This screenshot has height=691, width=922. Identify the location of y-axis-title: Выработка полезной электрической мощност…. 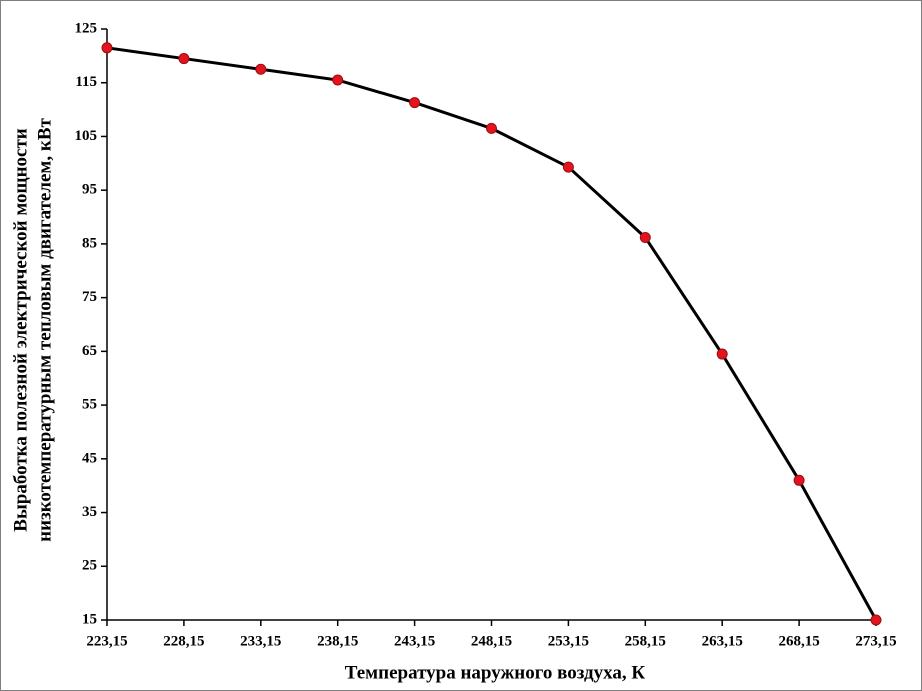
(32, 330).